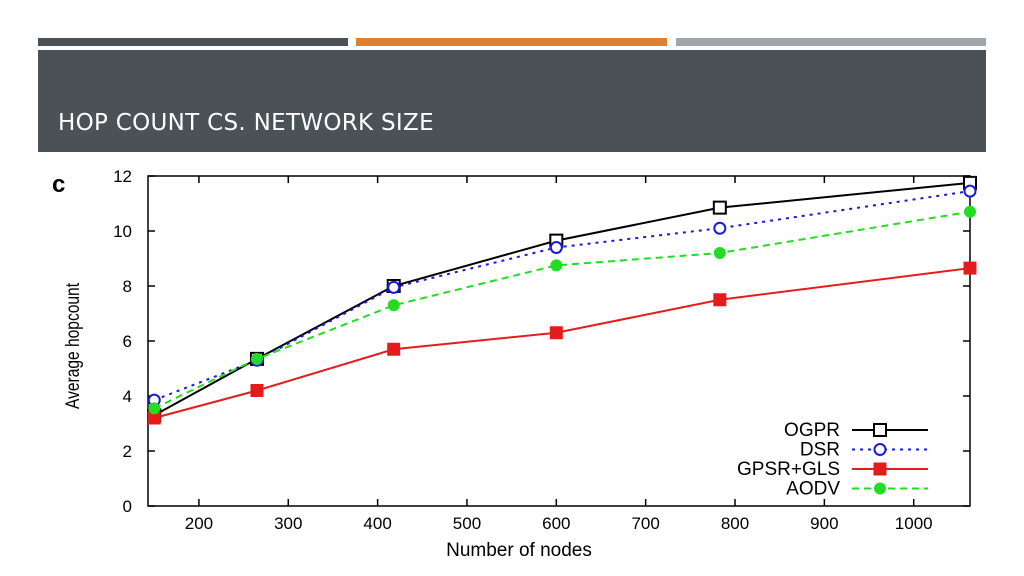  I want to click on accent-bar-dark, so click(193, 42).